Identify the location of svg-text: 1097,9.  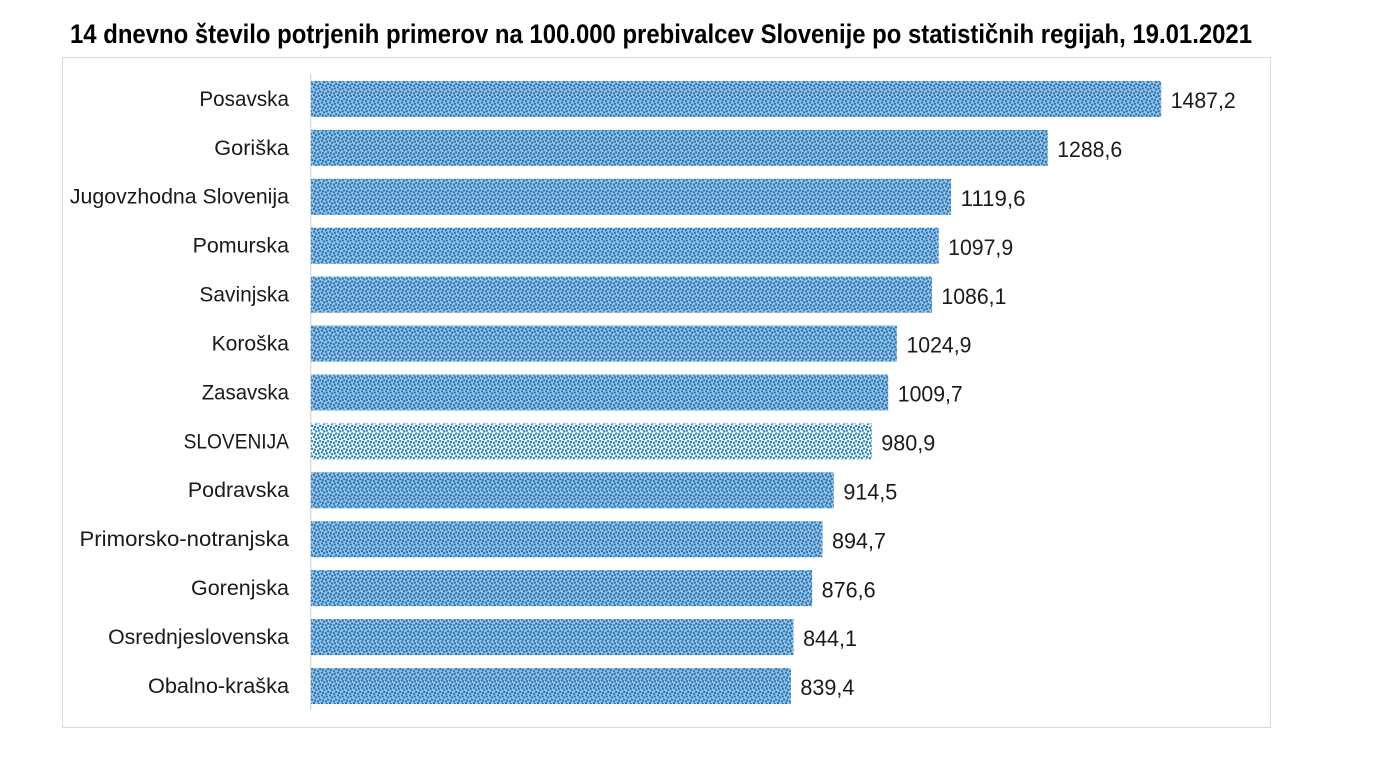
(980, 247).